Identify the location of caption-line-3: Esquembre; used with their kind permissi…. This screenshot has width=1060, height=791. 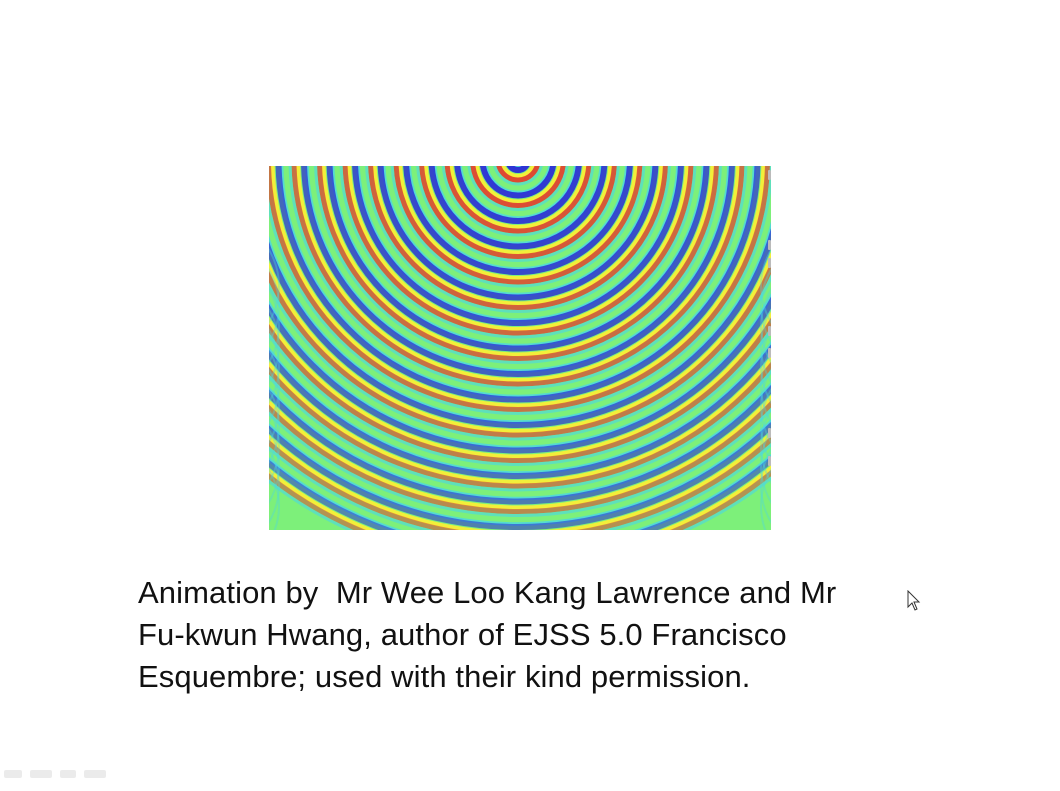
(444, 676).